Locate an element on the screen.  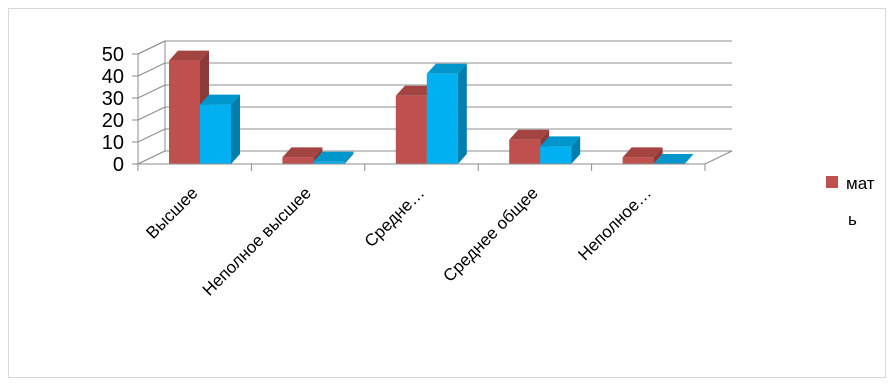
y-tick-label: 20 is located at coordinates (113, 121).